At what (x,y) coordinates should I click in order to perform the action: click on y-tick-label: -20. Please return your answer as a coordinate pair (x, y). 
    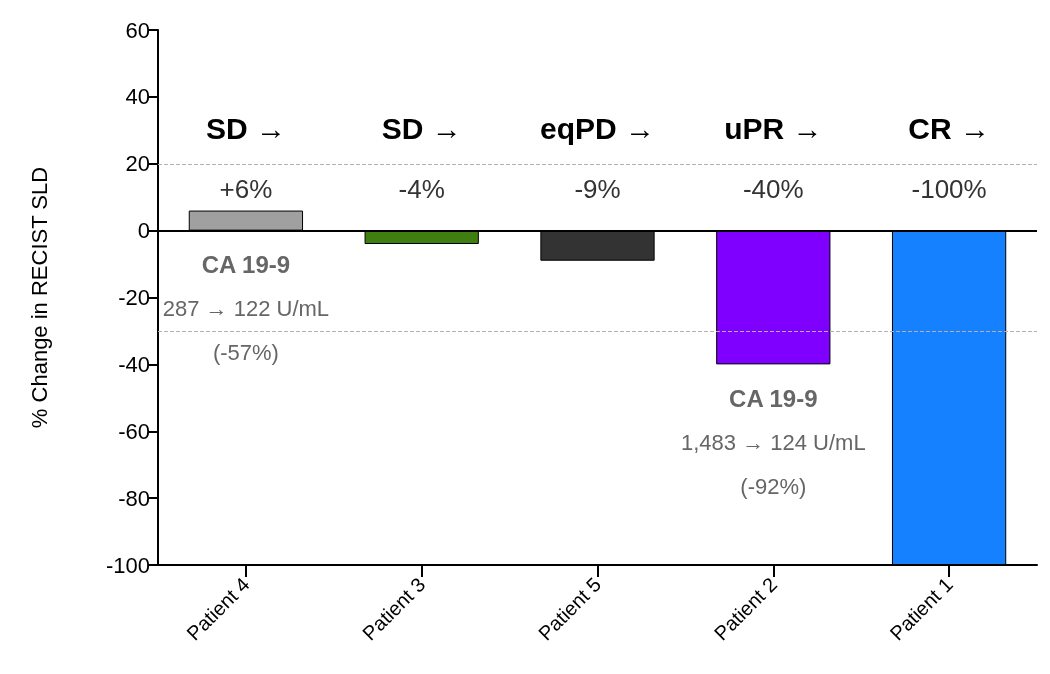
    Looking at the image, I should click on (134, 297).